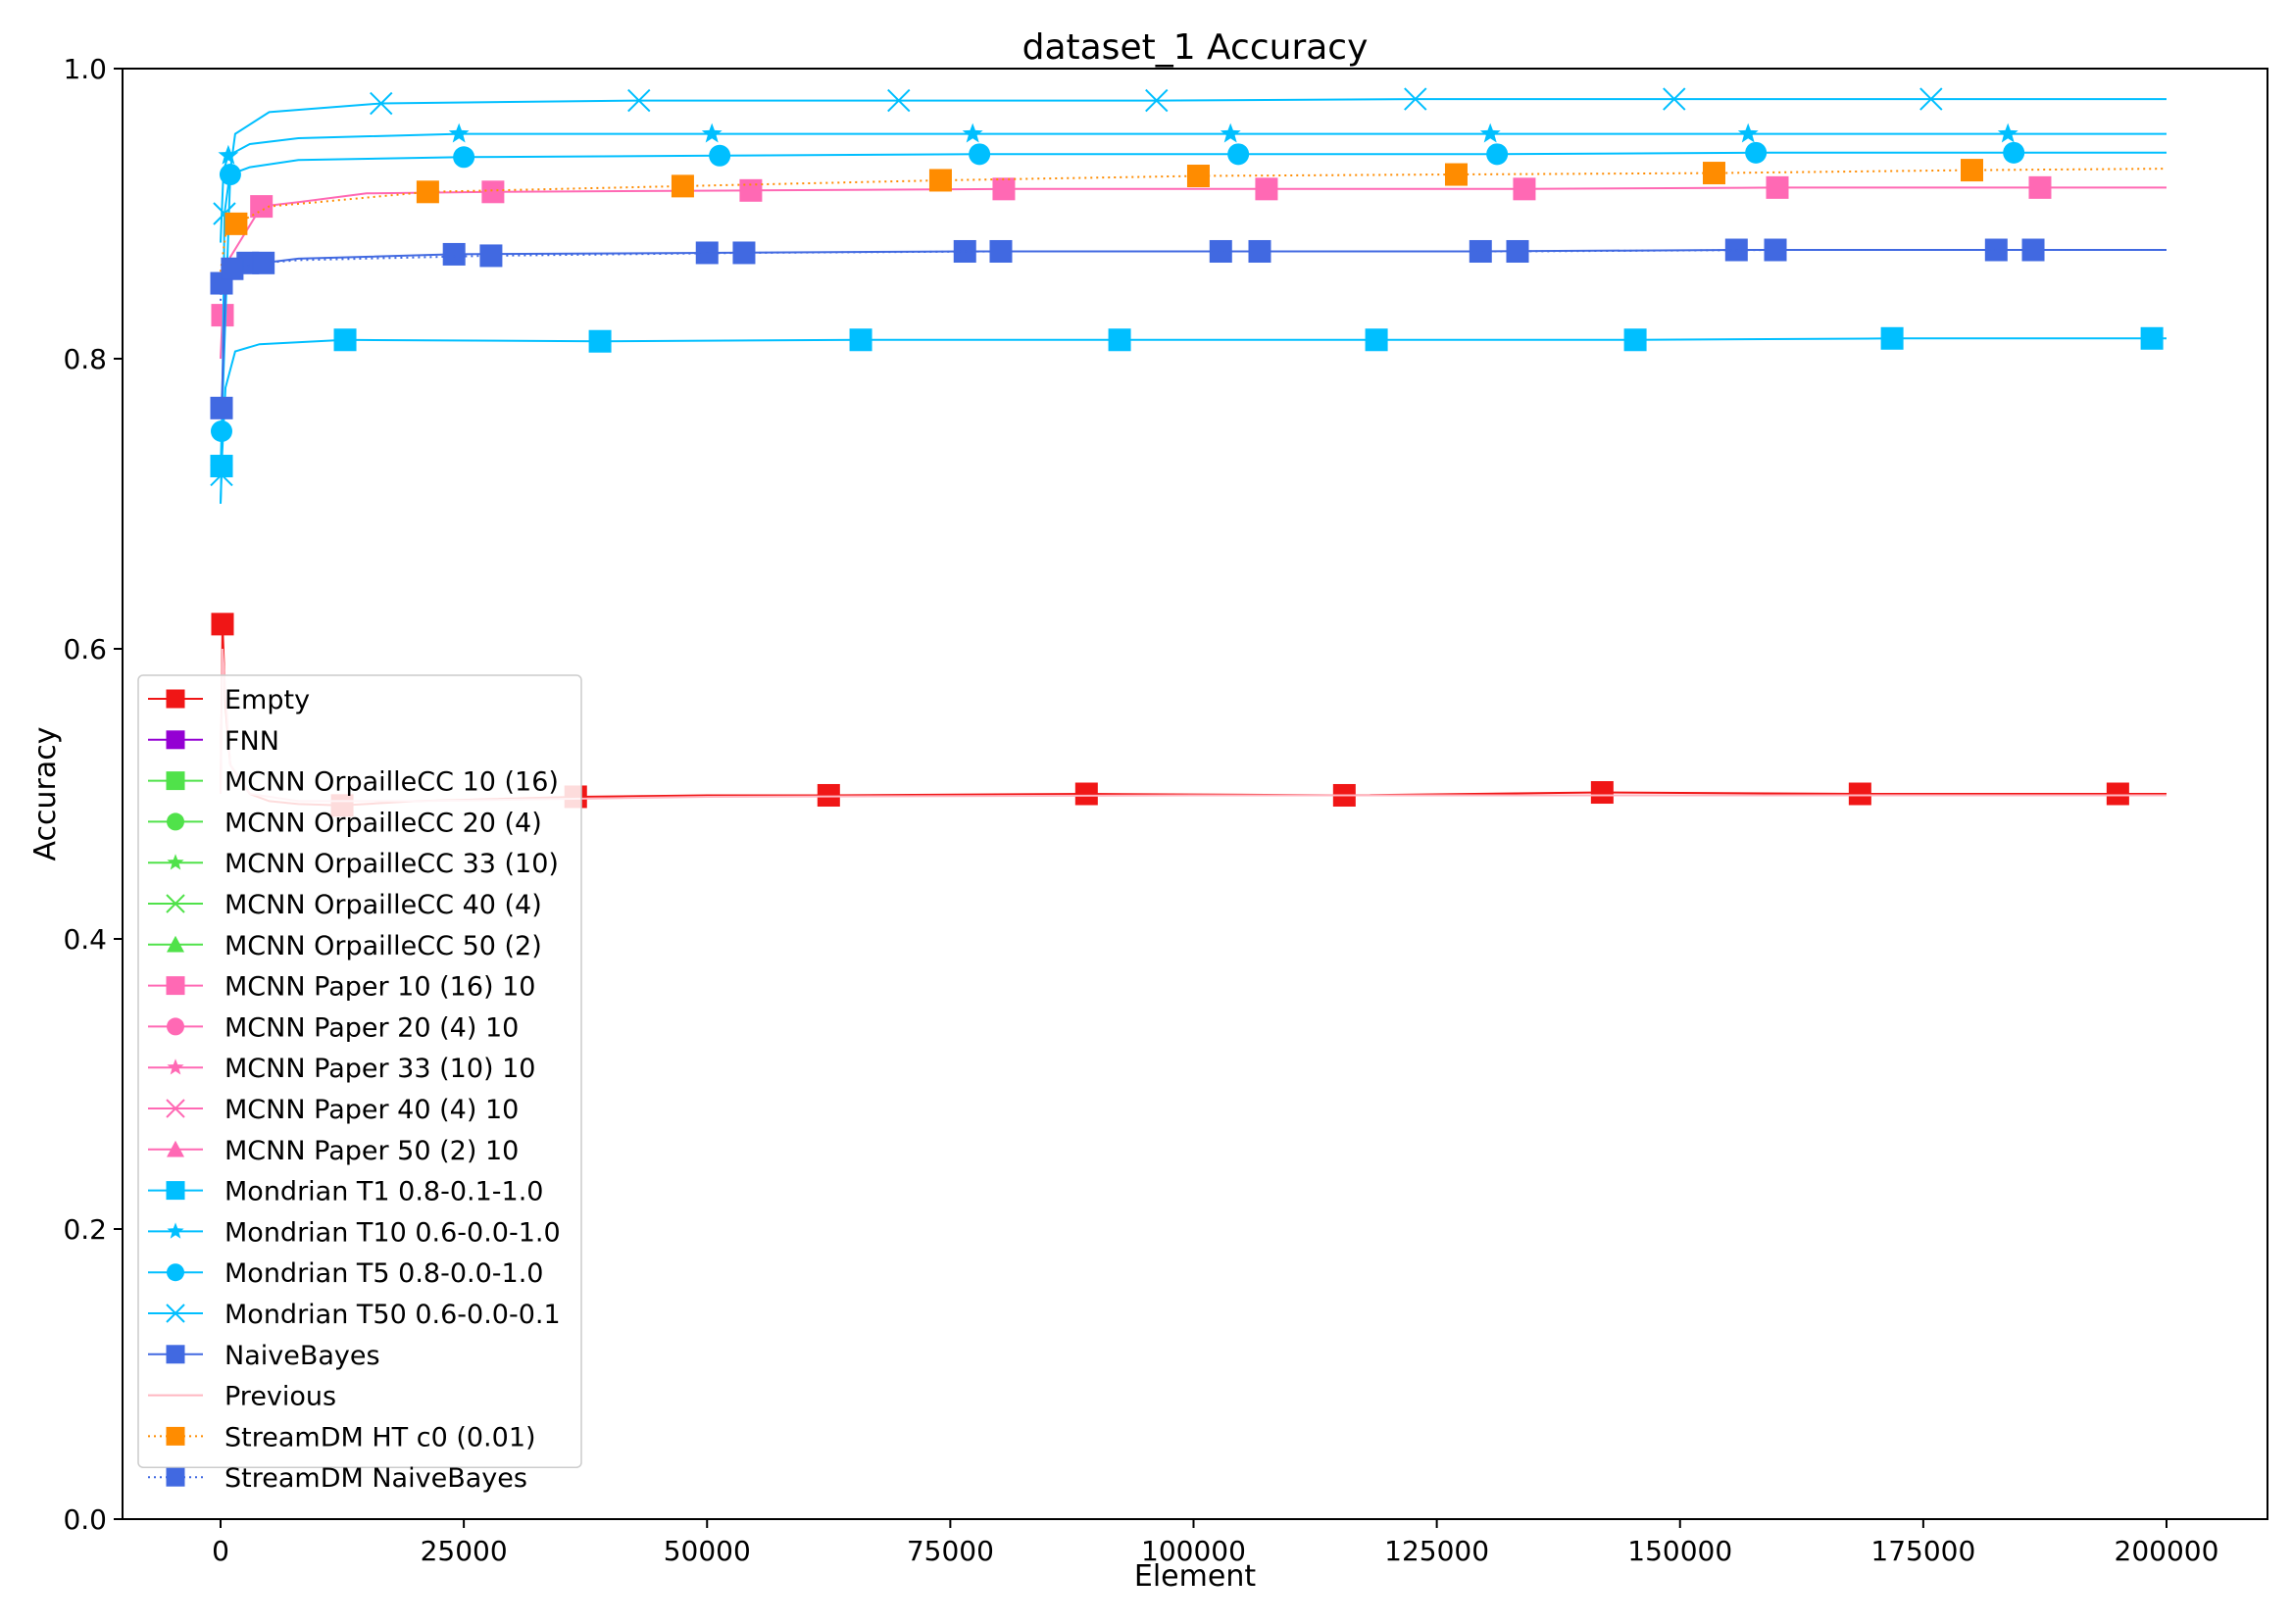 Image resolution: width=2292 pixels, height=1624 pixels. Describe the element at coordinates (93, 795) in the screenshot. I see `y-axis: 0.0 0.2 0.4 0.6 0.8 1.0` at that location.